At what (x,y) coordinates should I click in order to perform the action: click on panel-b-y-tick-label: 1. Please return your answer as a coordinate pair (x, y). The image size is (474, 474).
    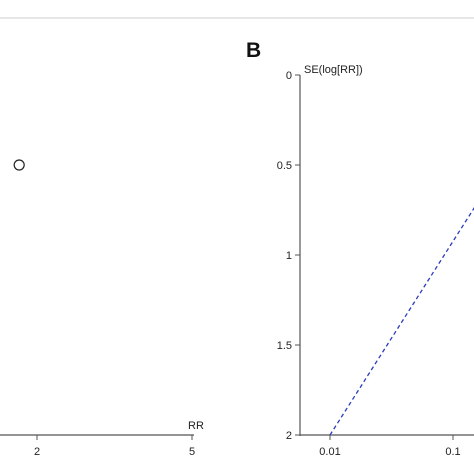
    Looking at the image, I should click on (289, 256).